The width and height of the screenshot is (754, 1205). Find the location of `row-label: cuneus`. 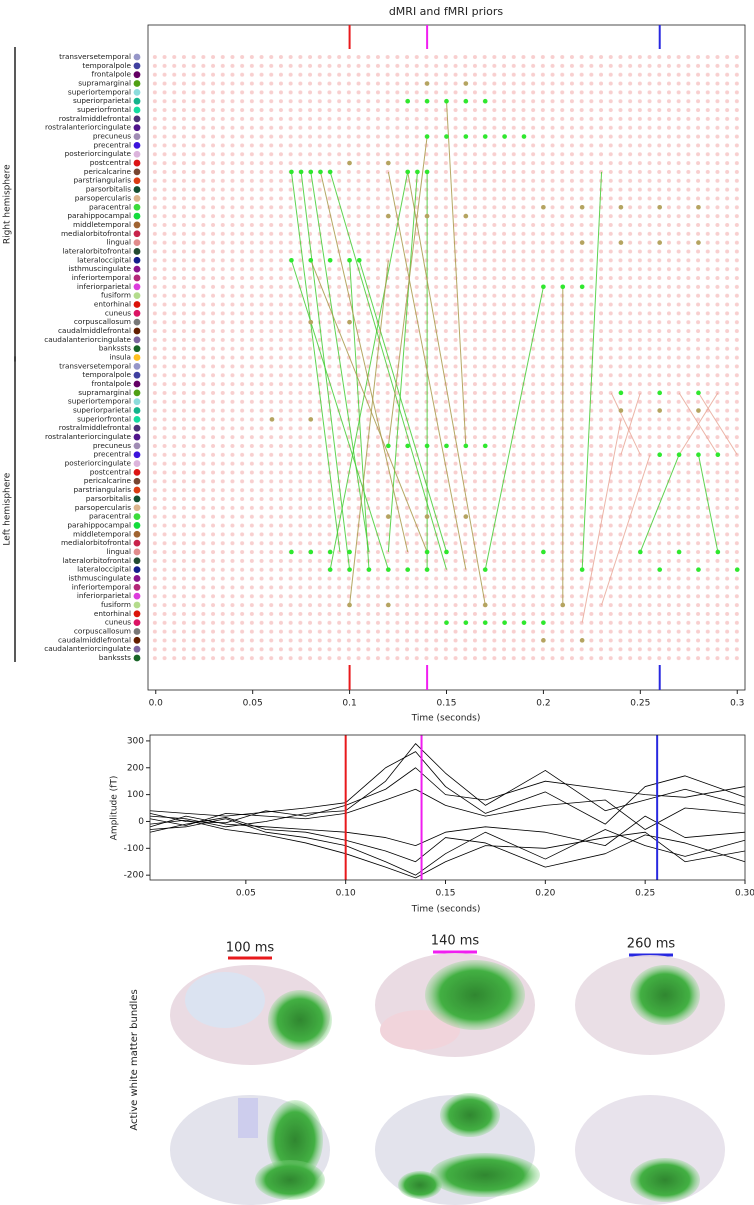

row-label: cuneus is located at coordinates (118, 622).